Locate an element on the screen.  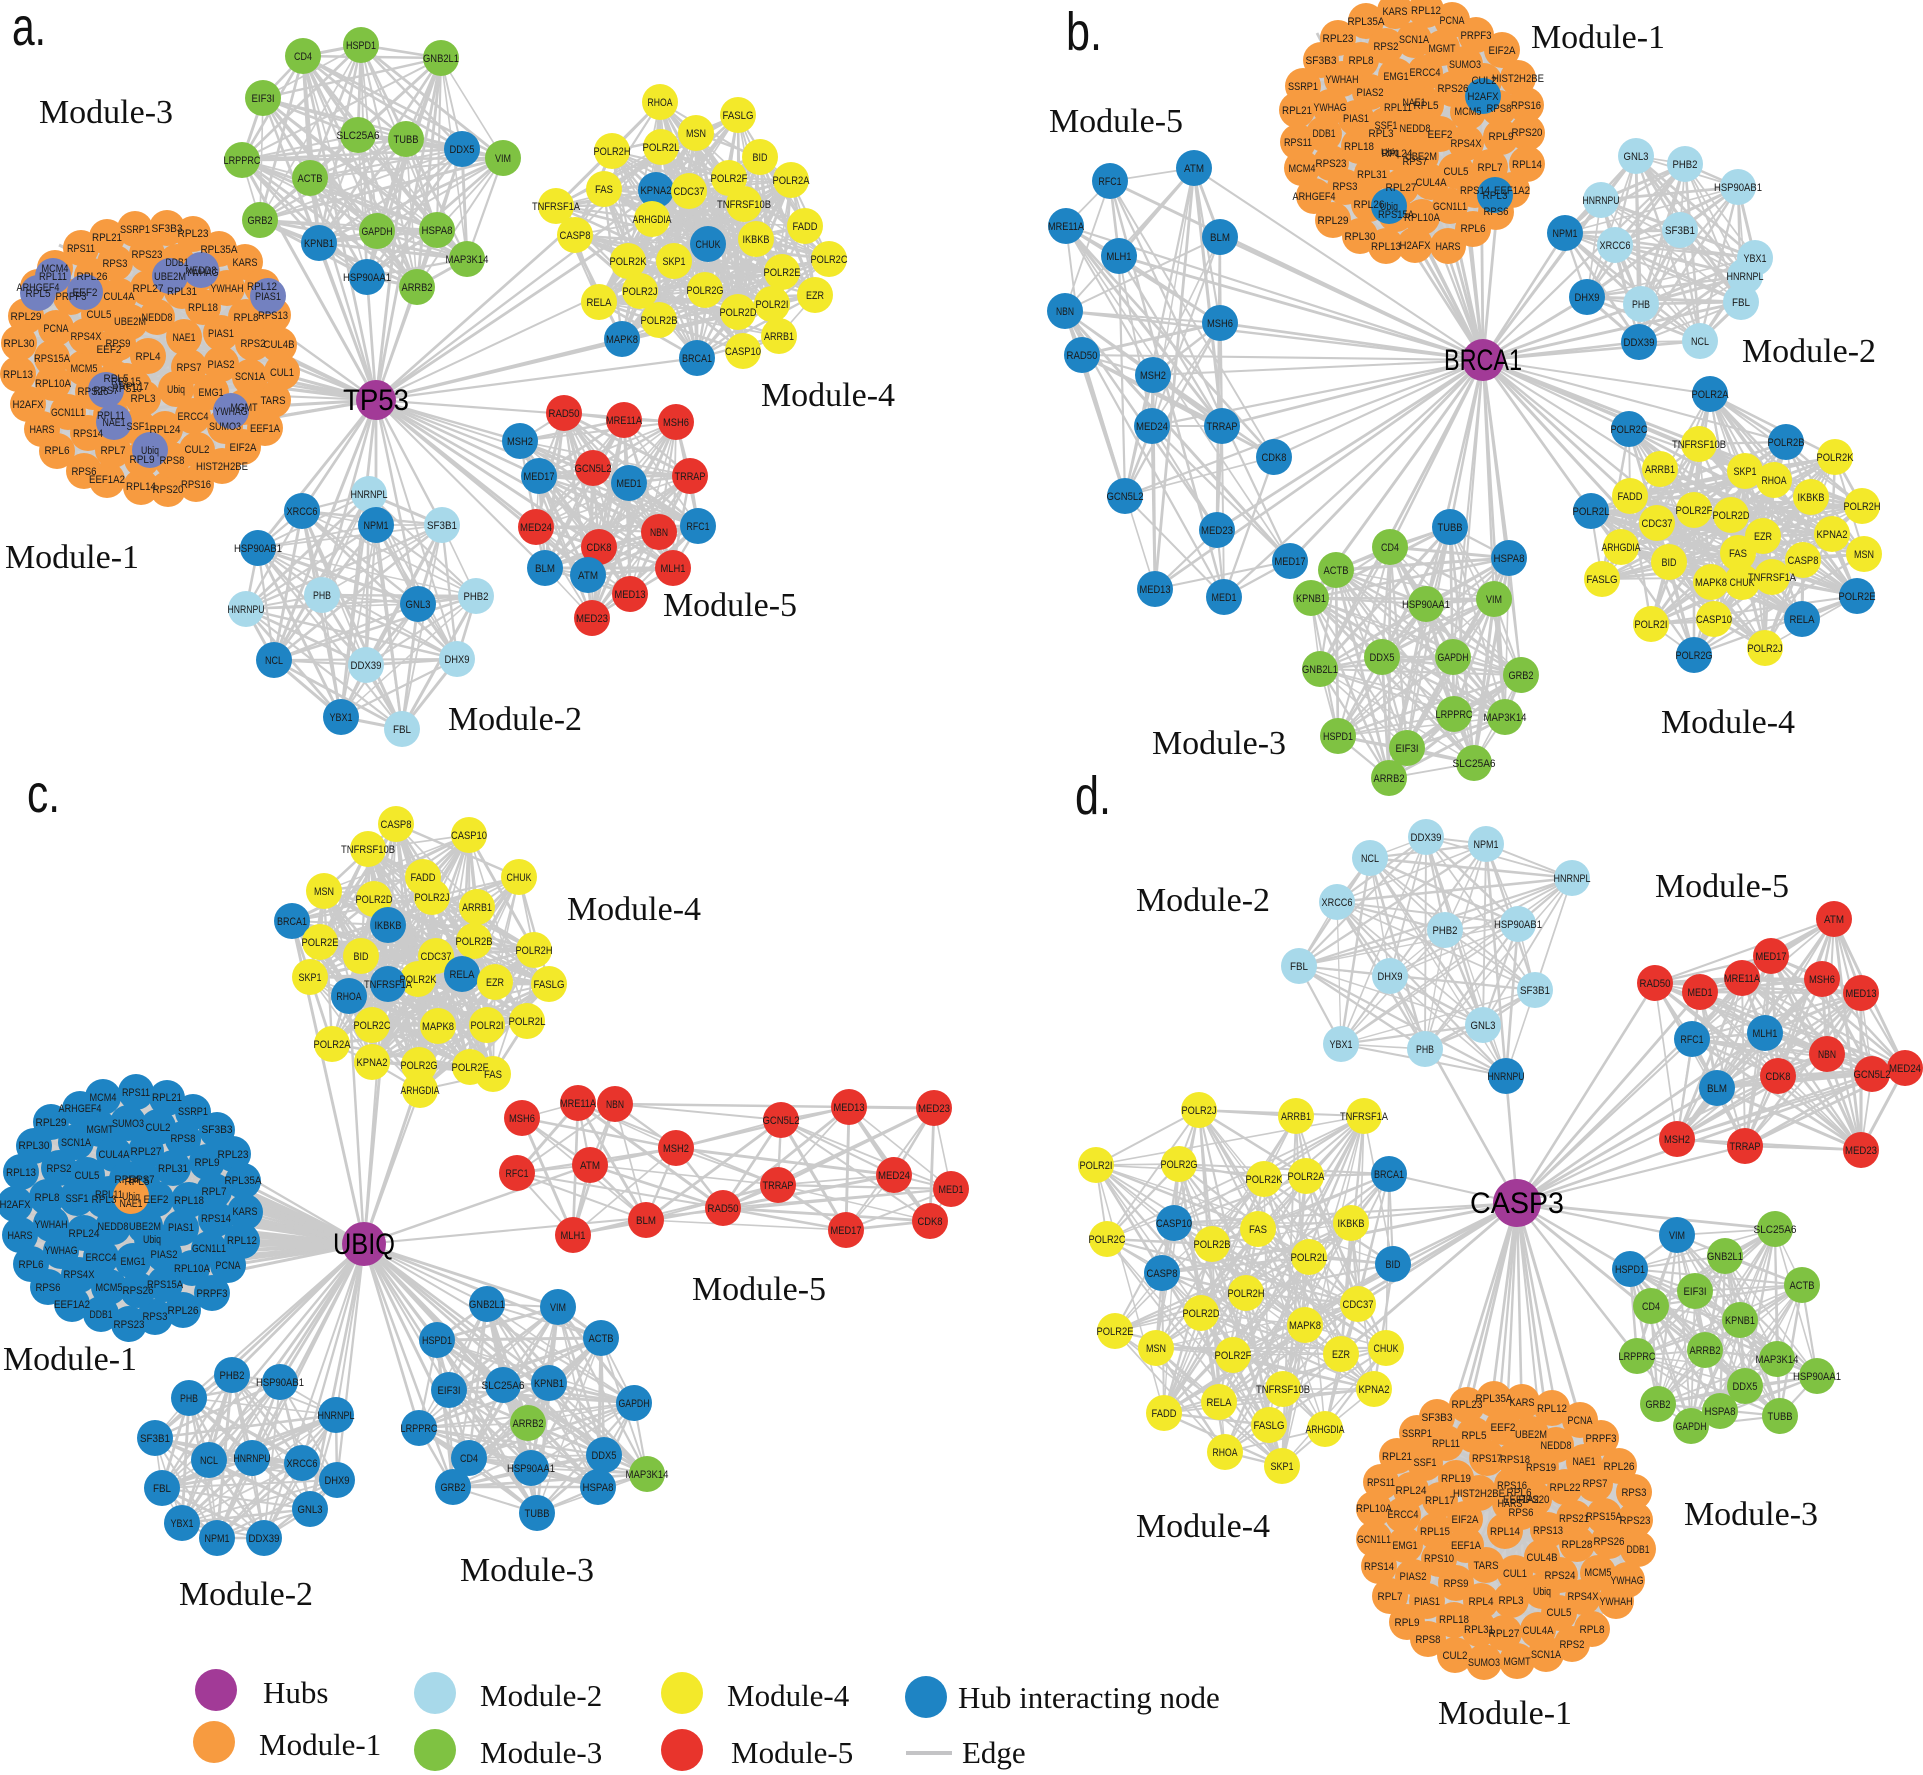
svg-text: GAPDH is located at coordinates (1691, 1427).